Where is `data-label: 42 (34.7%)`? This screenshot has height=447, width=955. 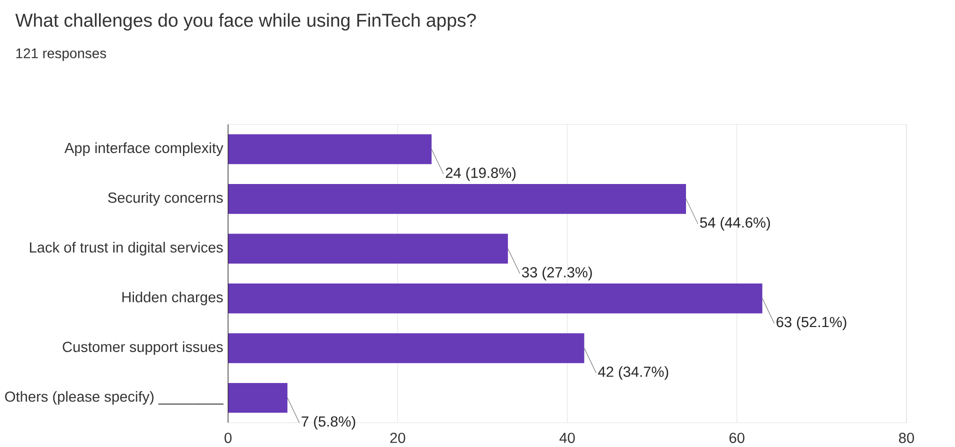 data-label: 42 (34.7%) is located at coordinates (633, 373).